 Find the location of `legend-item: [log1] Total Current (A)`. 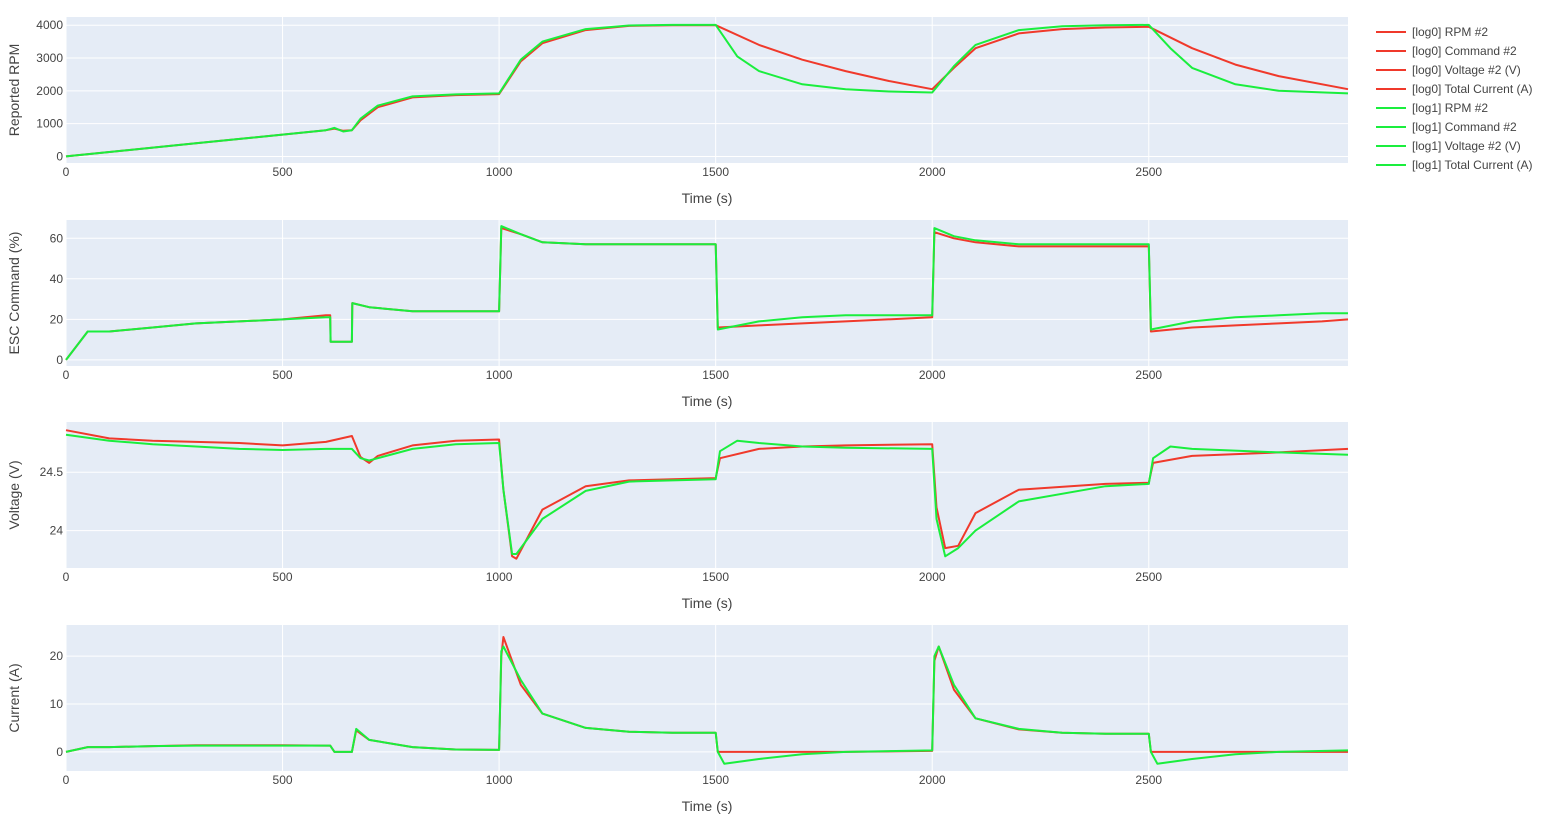

legend-item: [log1] Total Current (A) is located at coordinates (1458, 164).